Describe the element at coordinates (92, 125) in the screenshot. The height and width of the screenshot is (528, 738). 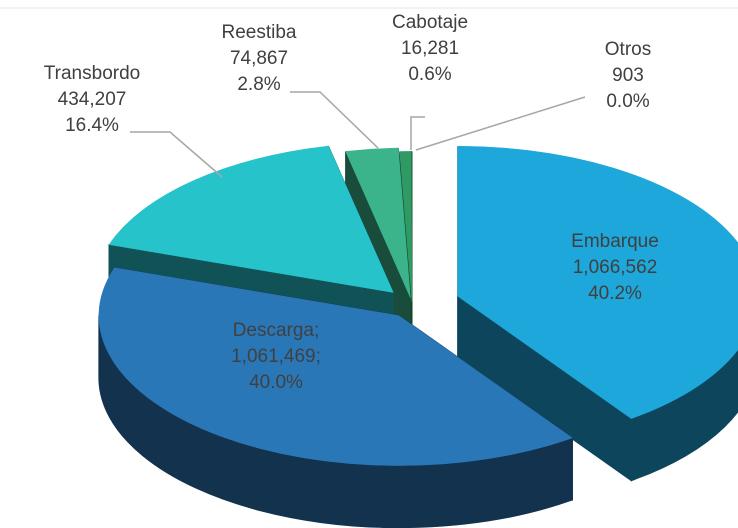
I see `label-percent: 16.4%` at that location.